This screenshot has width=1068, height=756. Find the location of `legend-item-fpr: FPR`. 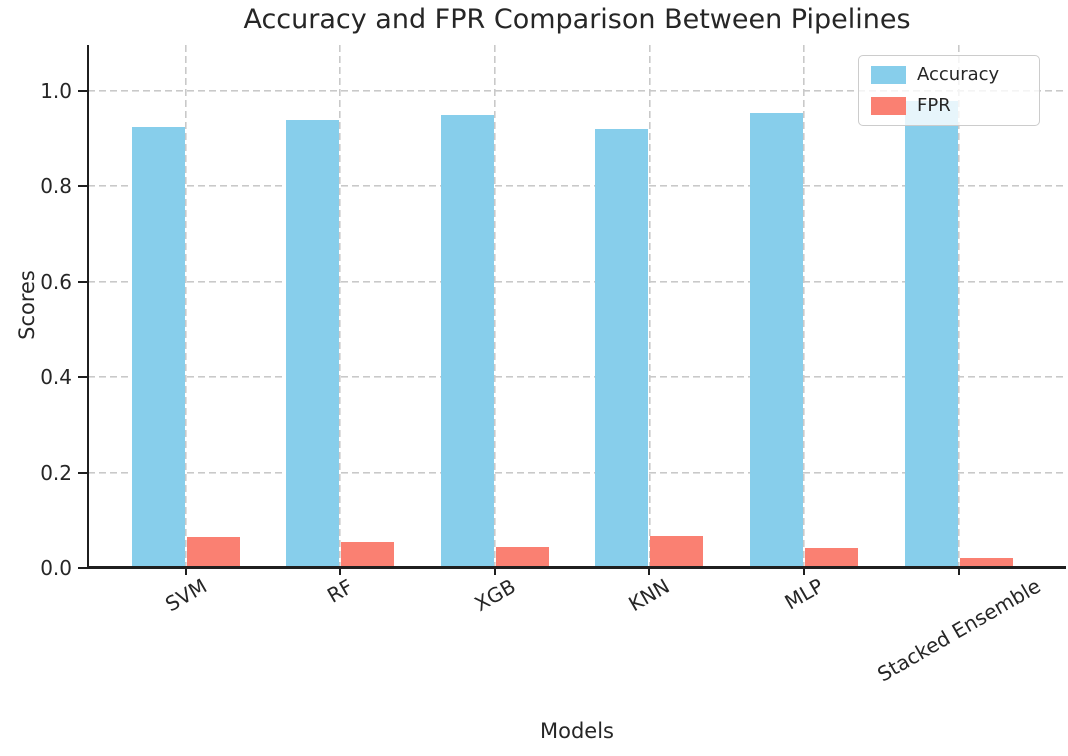

legend-item-fpr: FPR is located at coordinates (949, 106).